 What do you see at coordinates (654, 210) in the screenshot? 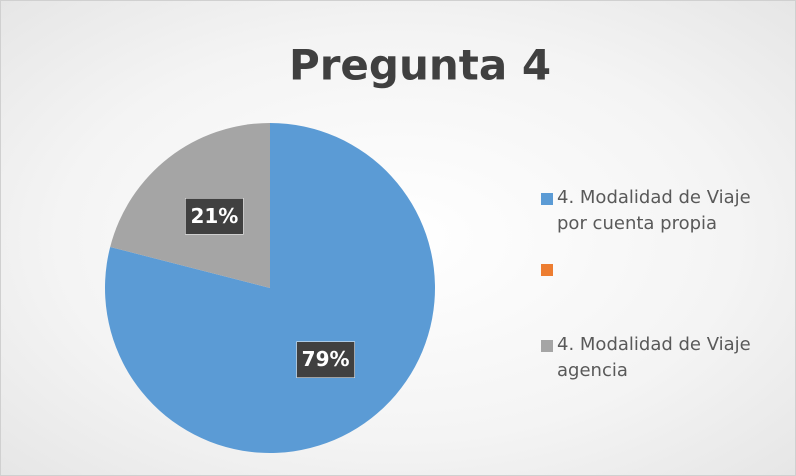
I see `legend-label: 4. Modalidad de Viaje por cuenta propia` at bounding box center [654, 210].